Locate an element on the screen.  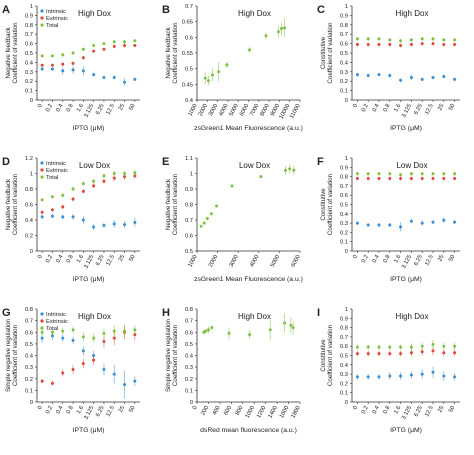
panel-h-y-tick-label: 0.3 is located at coordinates (189, 368).